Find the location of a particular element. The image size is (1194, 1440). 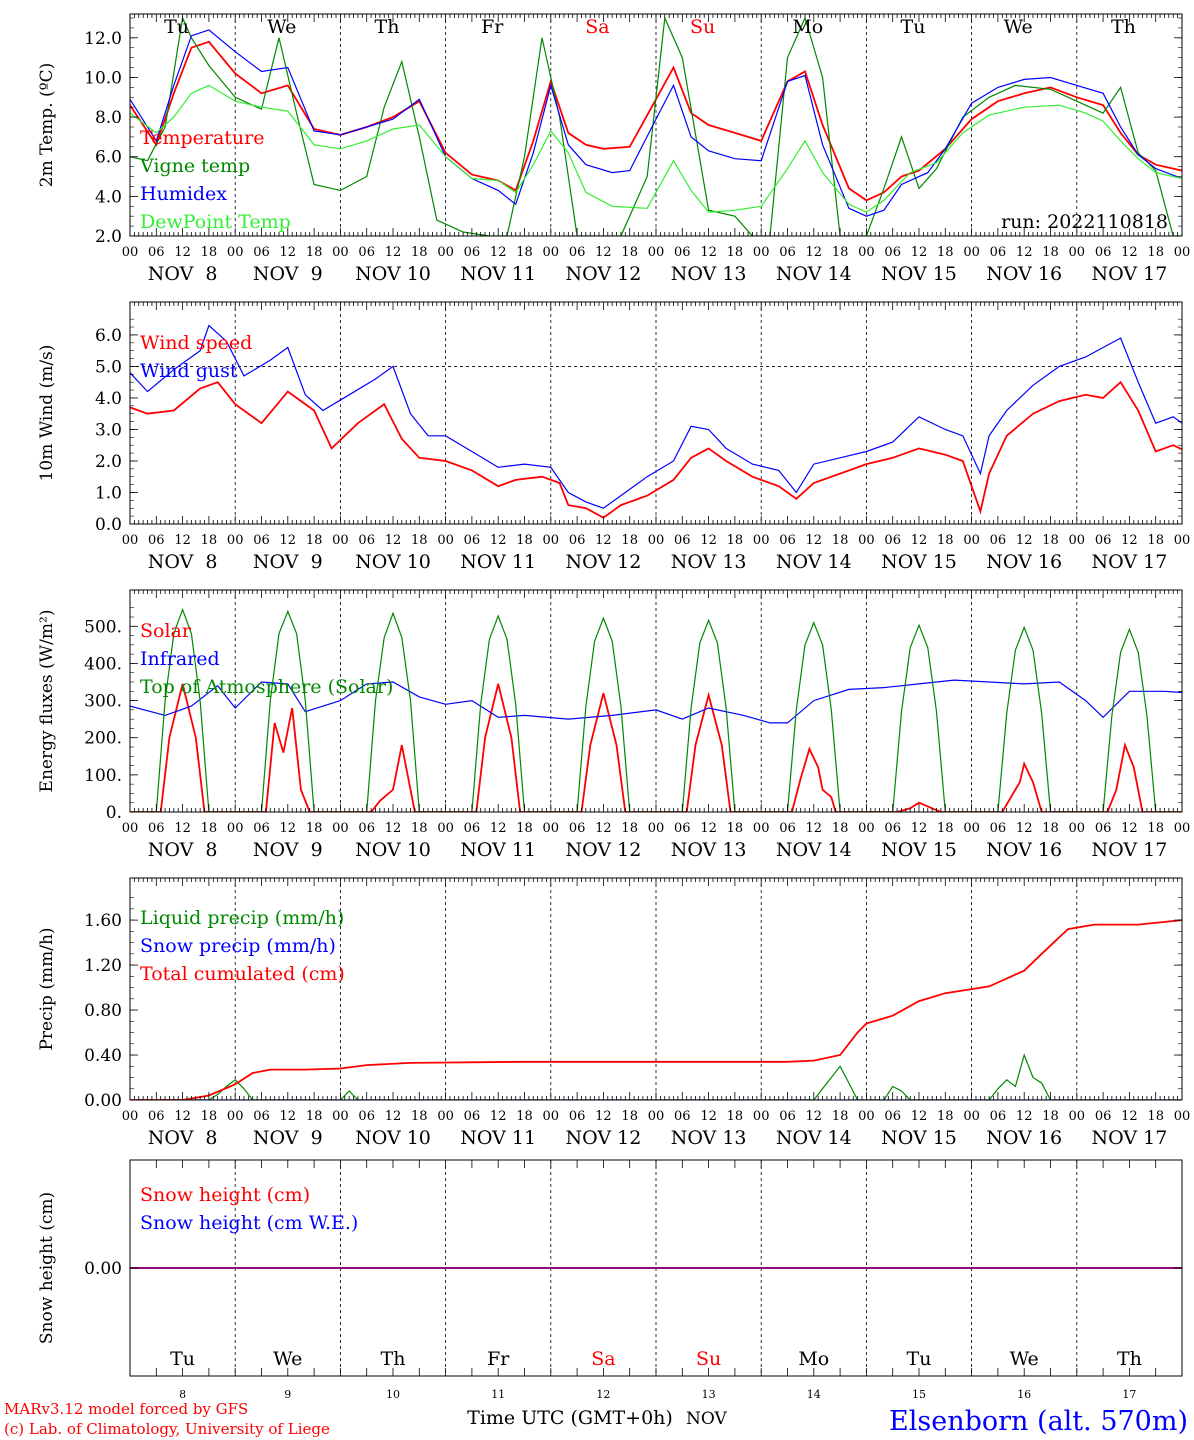

series-line-top-of-atmosphere-solar is located at coordinates (656, 709).